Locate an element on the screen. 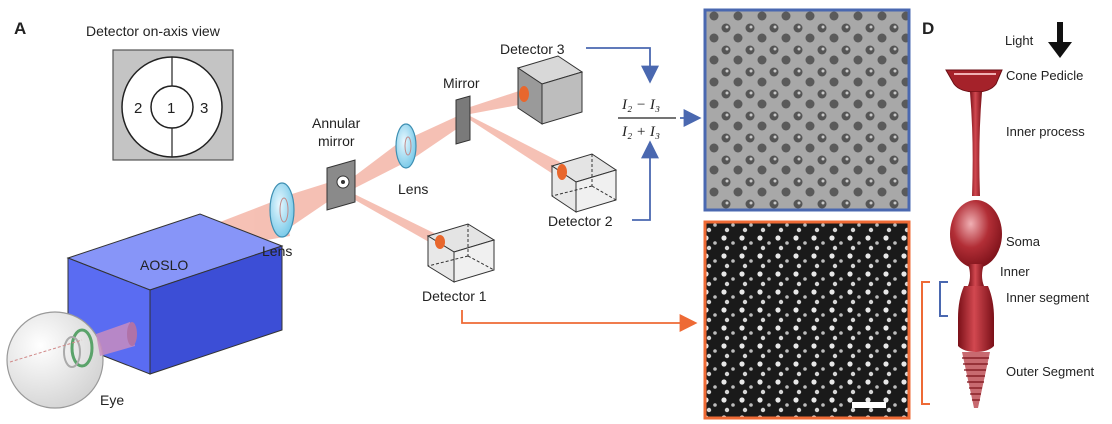 The width and height of the screenshot is (1112, 424). onaxis-inset is located at coordinates (173, 105).